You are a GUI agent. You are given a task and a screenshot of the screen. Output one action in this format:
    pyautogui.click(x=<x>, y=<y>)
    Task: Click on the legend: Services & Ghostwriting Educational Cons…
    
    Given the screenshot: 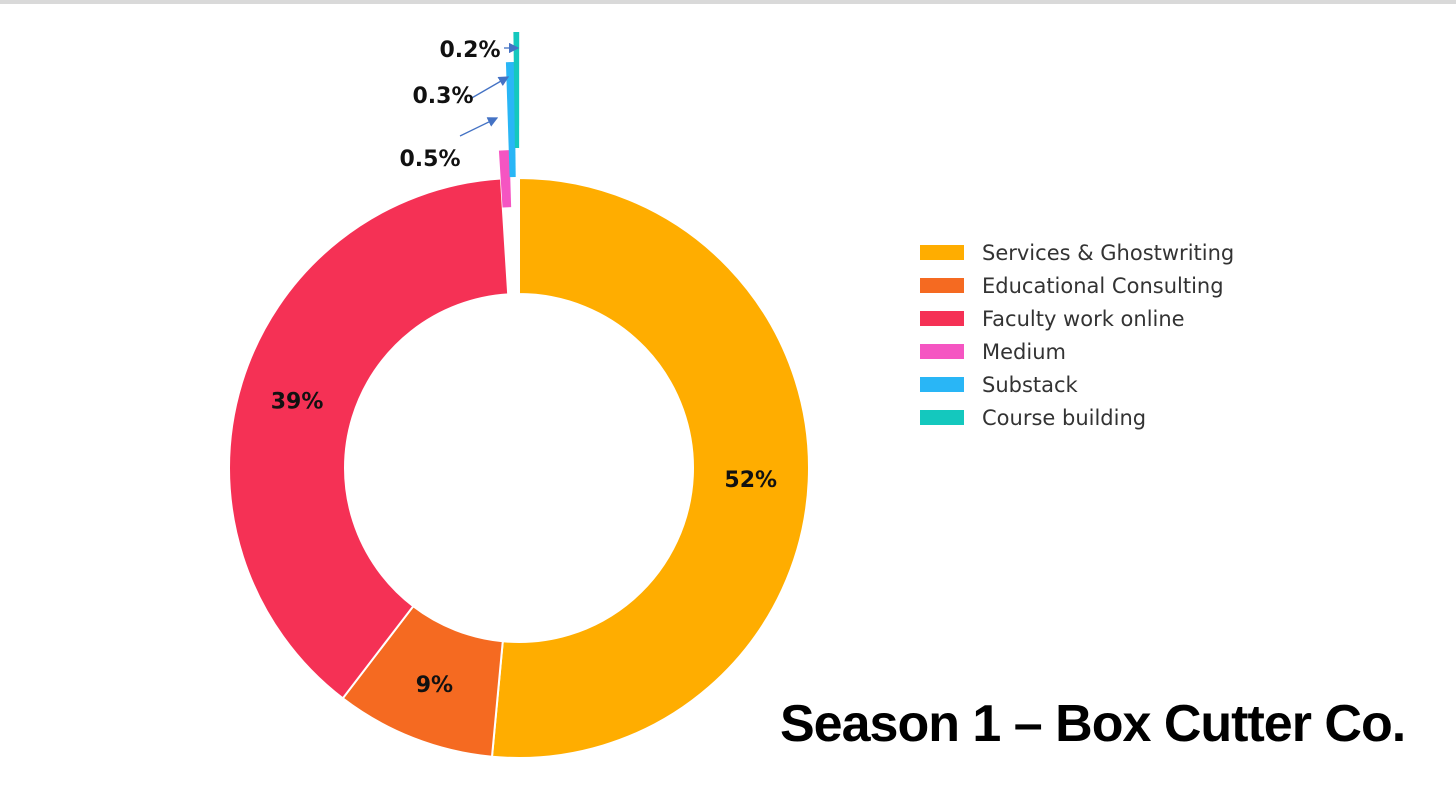 What is the action you would take?
    pyautogui.click(x=1077, y=335)
    